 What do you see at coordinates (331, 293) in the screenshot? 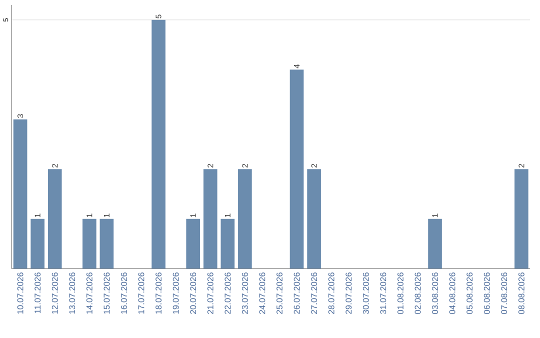
I see `x-tick-label: 28.07.2026` at bounding box center [331, 293].